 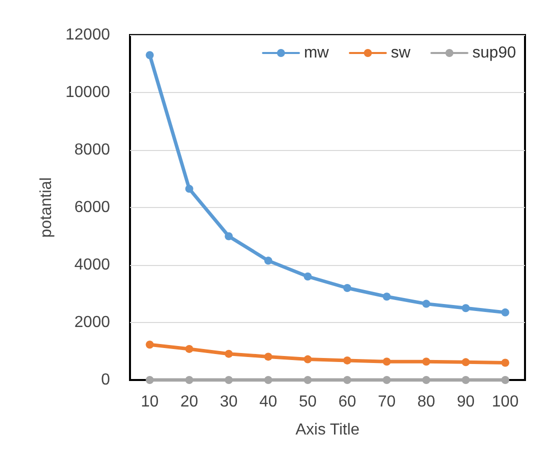 I want to click on y-tick-label: 0, so click(x=105, y=380).